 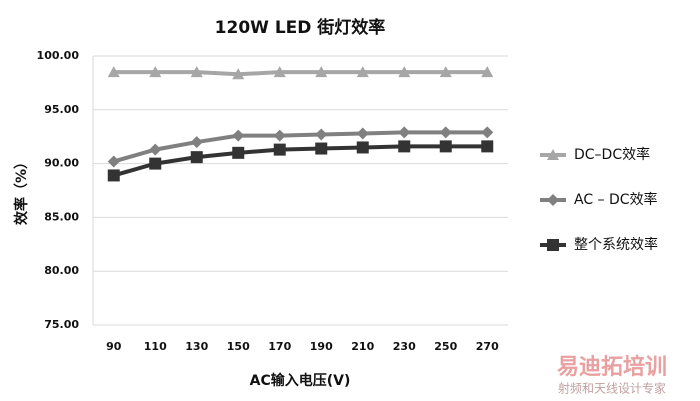 I want to click on x-axis-label: AC输入电压(V), so click(x=300, y=380).